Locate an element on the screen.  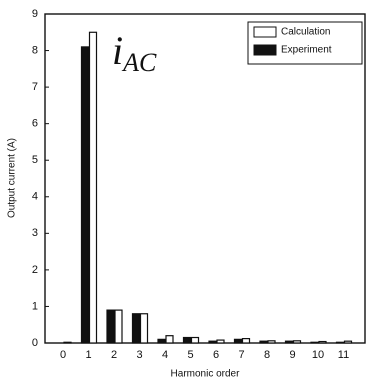
y-tick-label: 2 is located at coordinates (35, 270).